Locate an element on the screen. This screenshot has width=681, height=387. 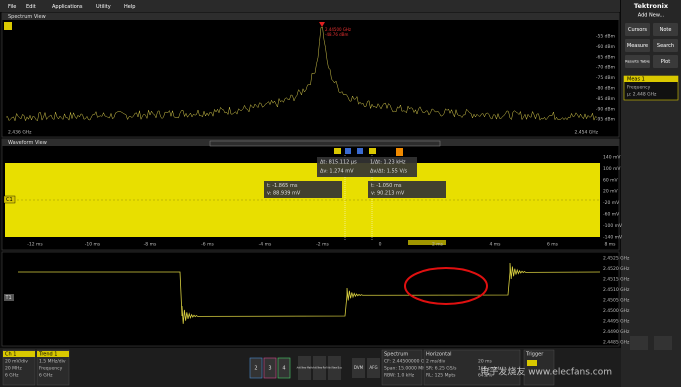
spectrum-y-label: -90 dBm is located at coordinates (605, 109).